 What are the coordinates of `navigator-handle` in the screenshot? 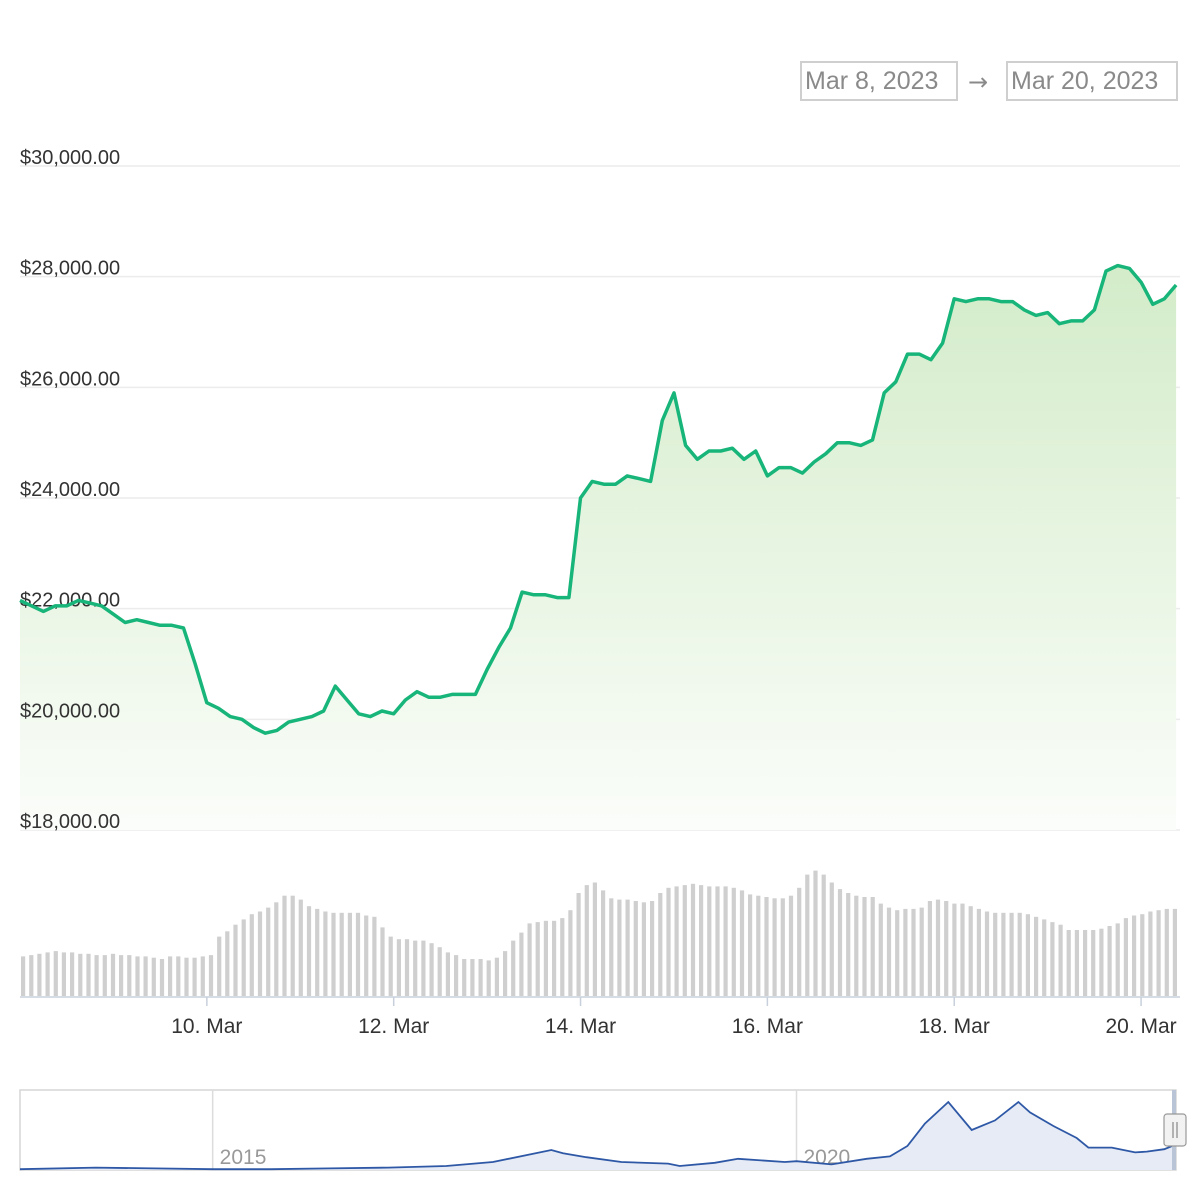 It's located at (1175, 1130).